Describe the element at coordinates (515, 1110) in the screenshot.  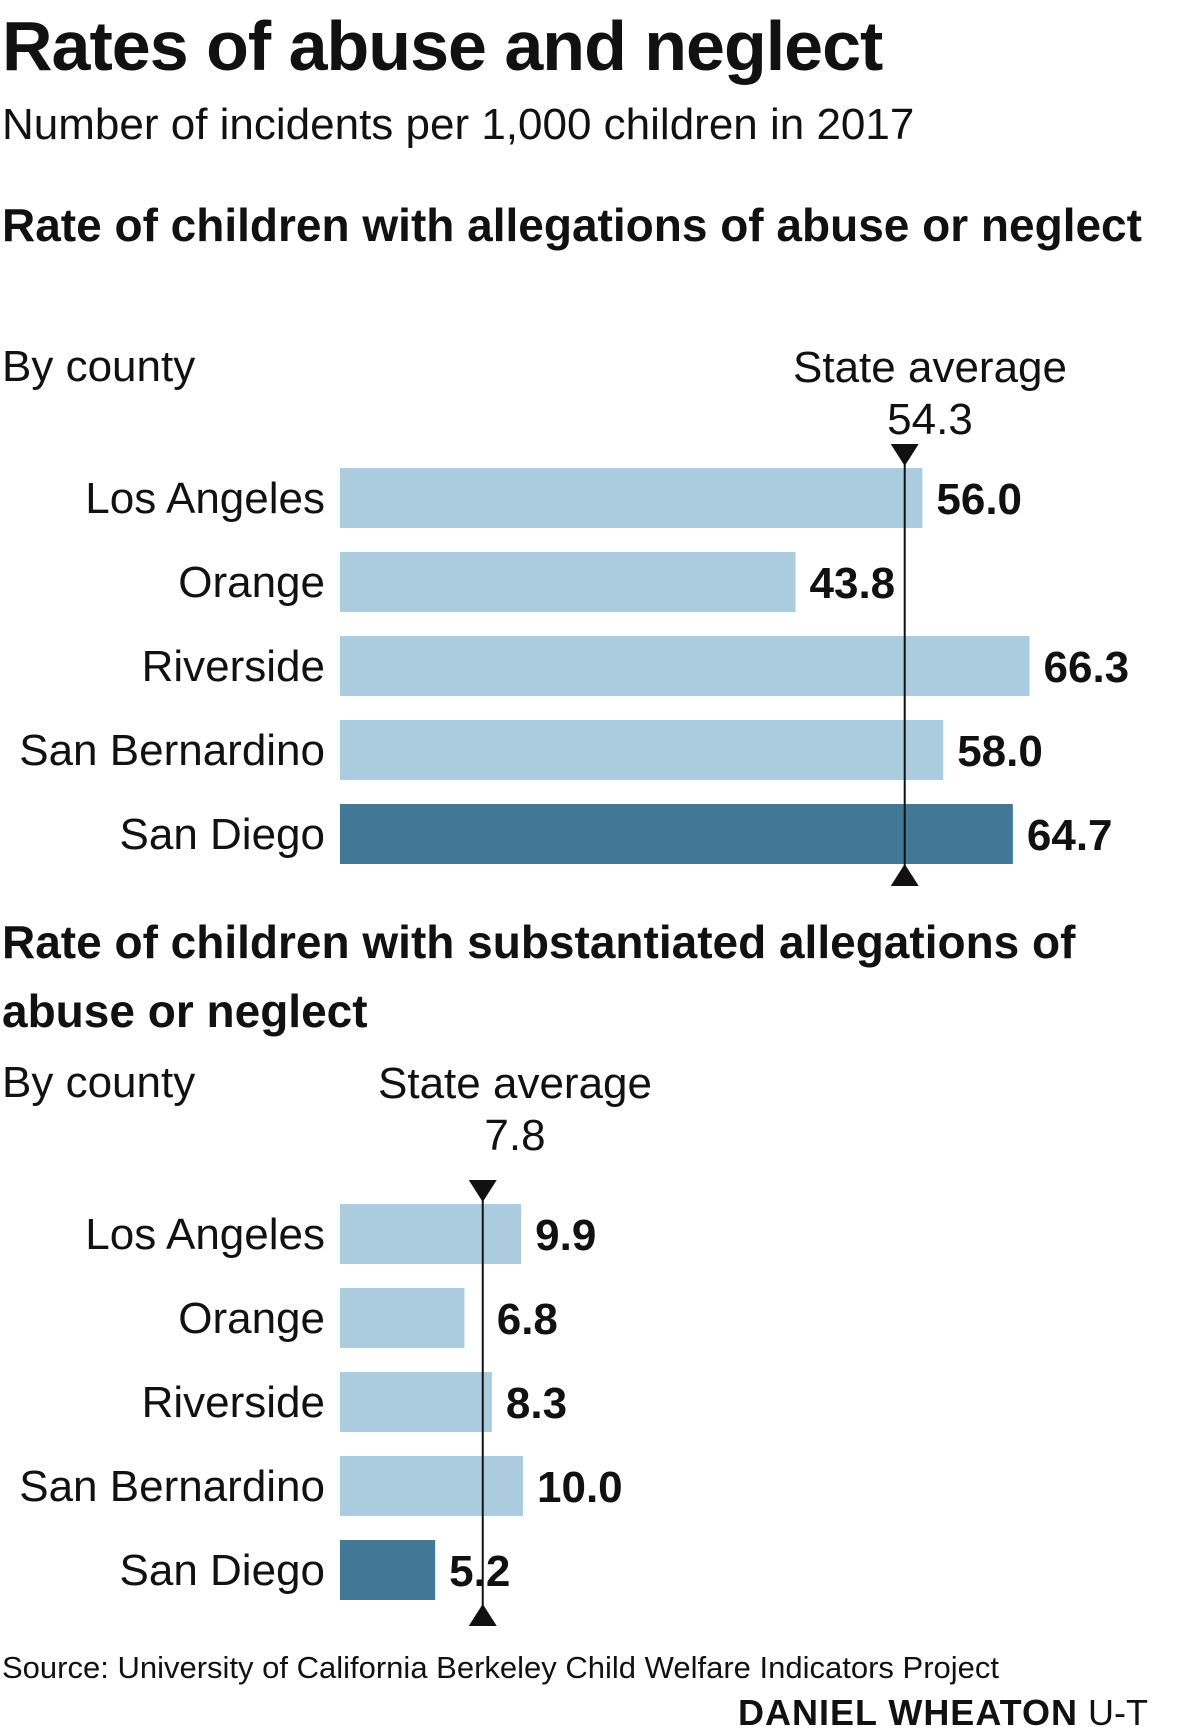
I see `panel-2-average-label: State average 7.8` at that location.